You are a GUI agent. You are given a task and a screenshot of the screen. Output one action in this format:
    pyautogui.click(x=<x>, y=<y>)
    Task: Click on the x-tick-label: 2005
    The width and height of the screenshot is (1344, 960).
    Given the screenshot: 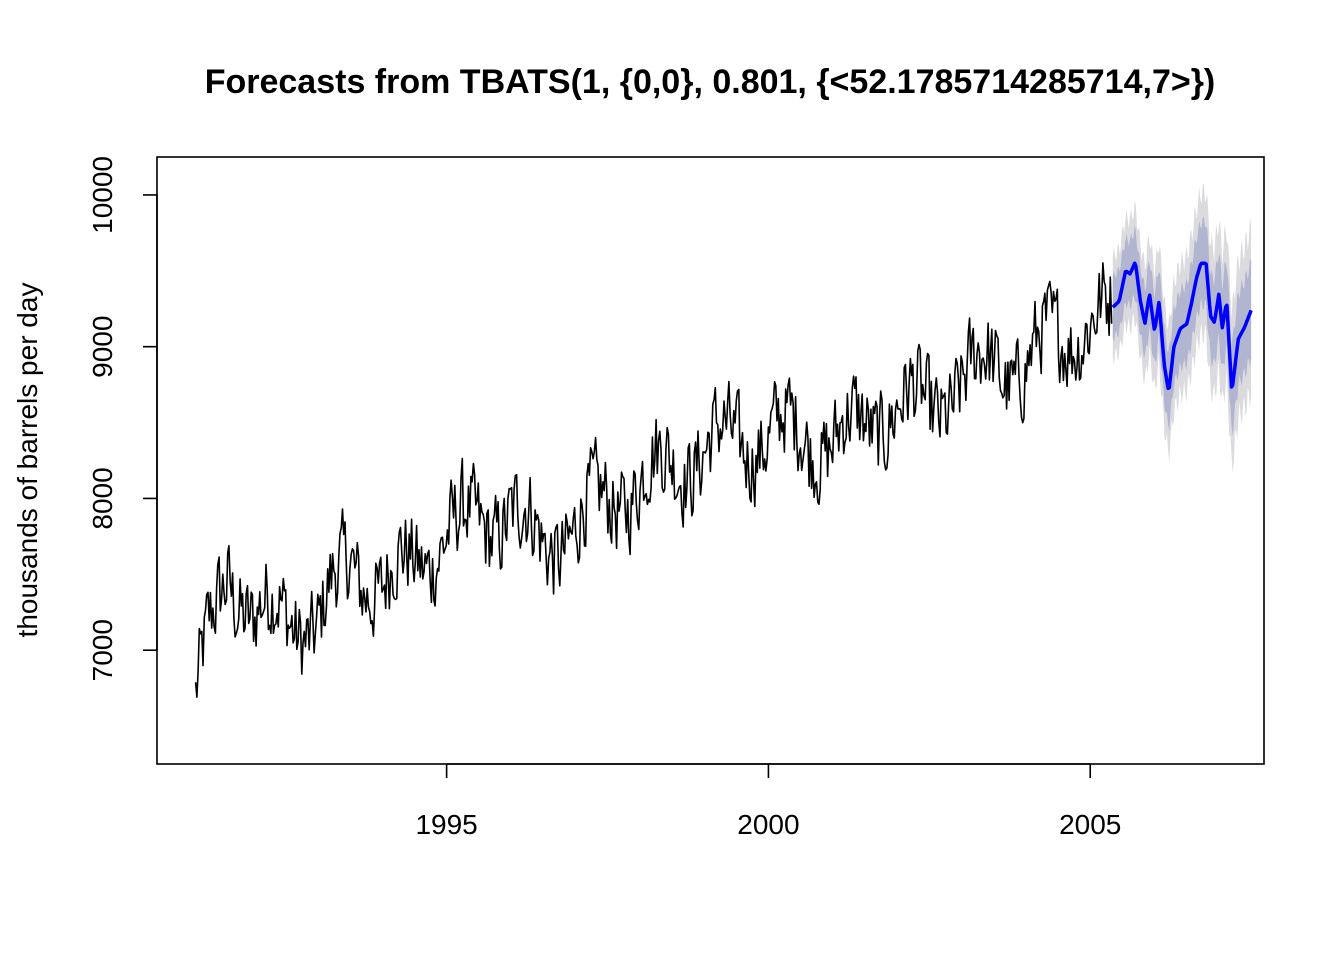 What is the action you would take?
    pyautogui.click(x=1090, y=824)
    